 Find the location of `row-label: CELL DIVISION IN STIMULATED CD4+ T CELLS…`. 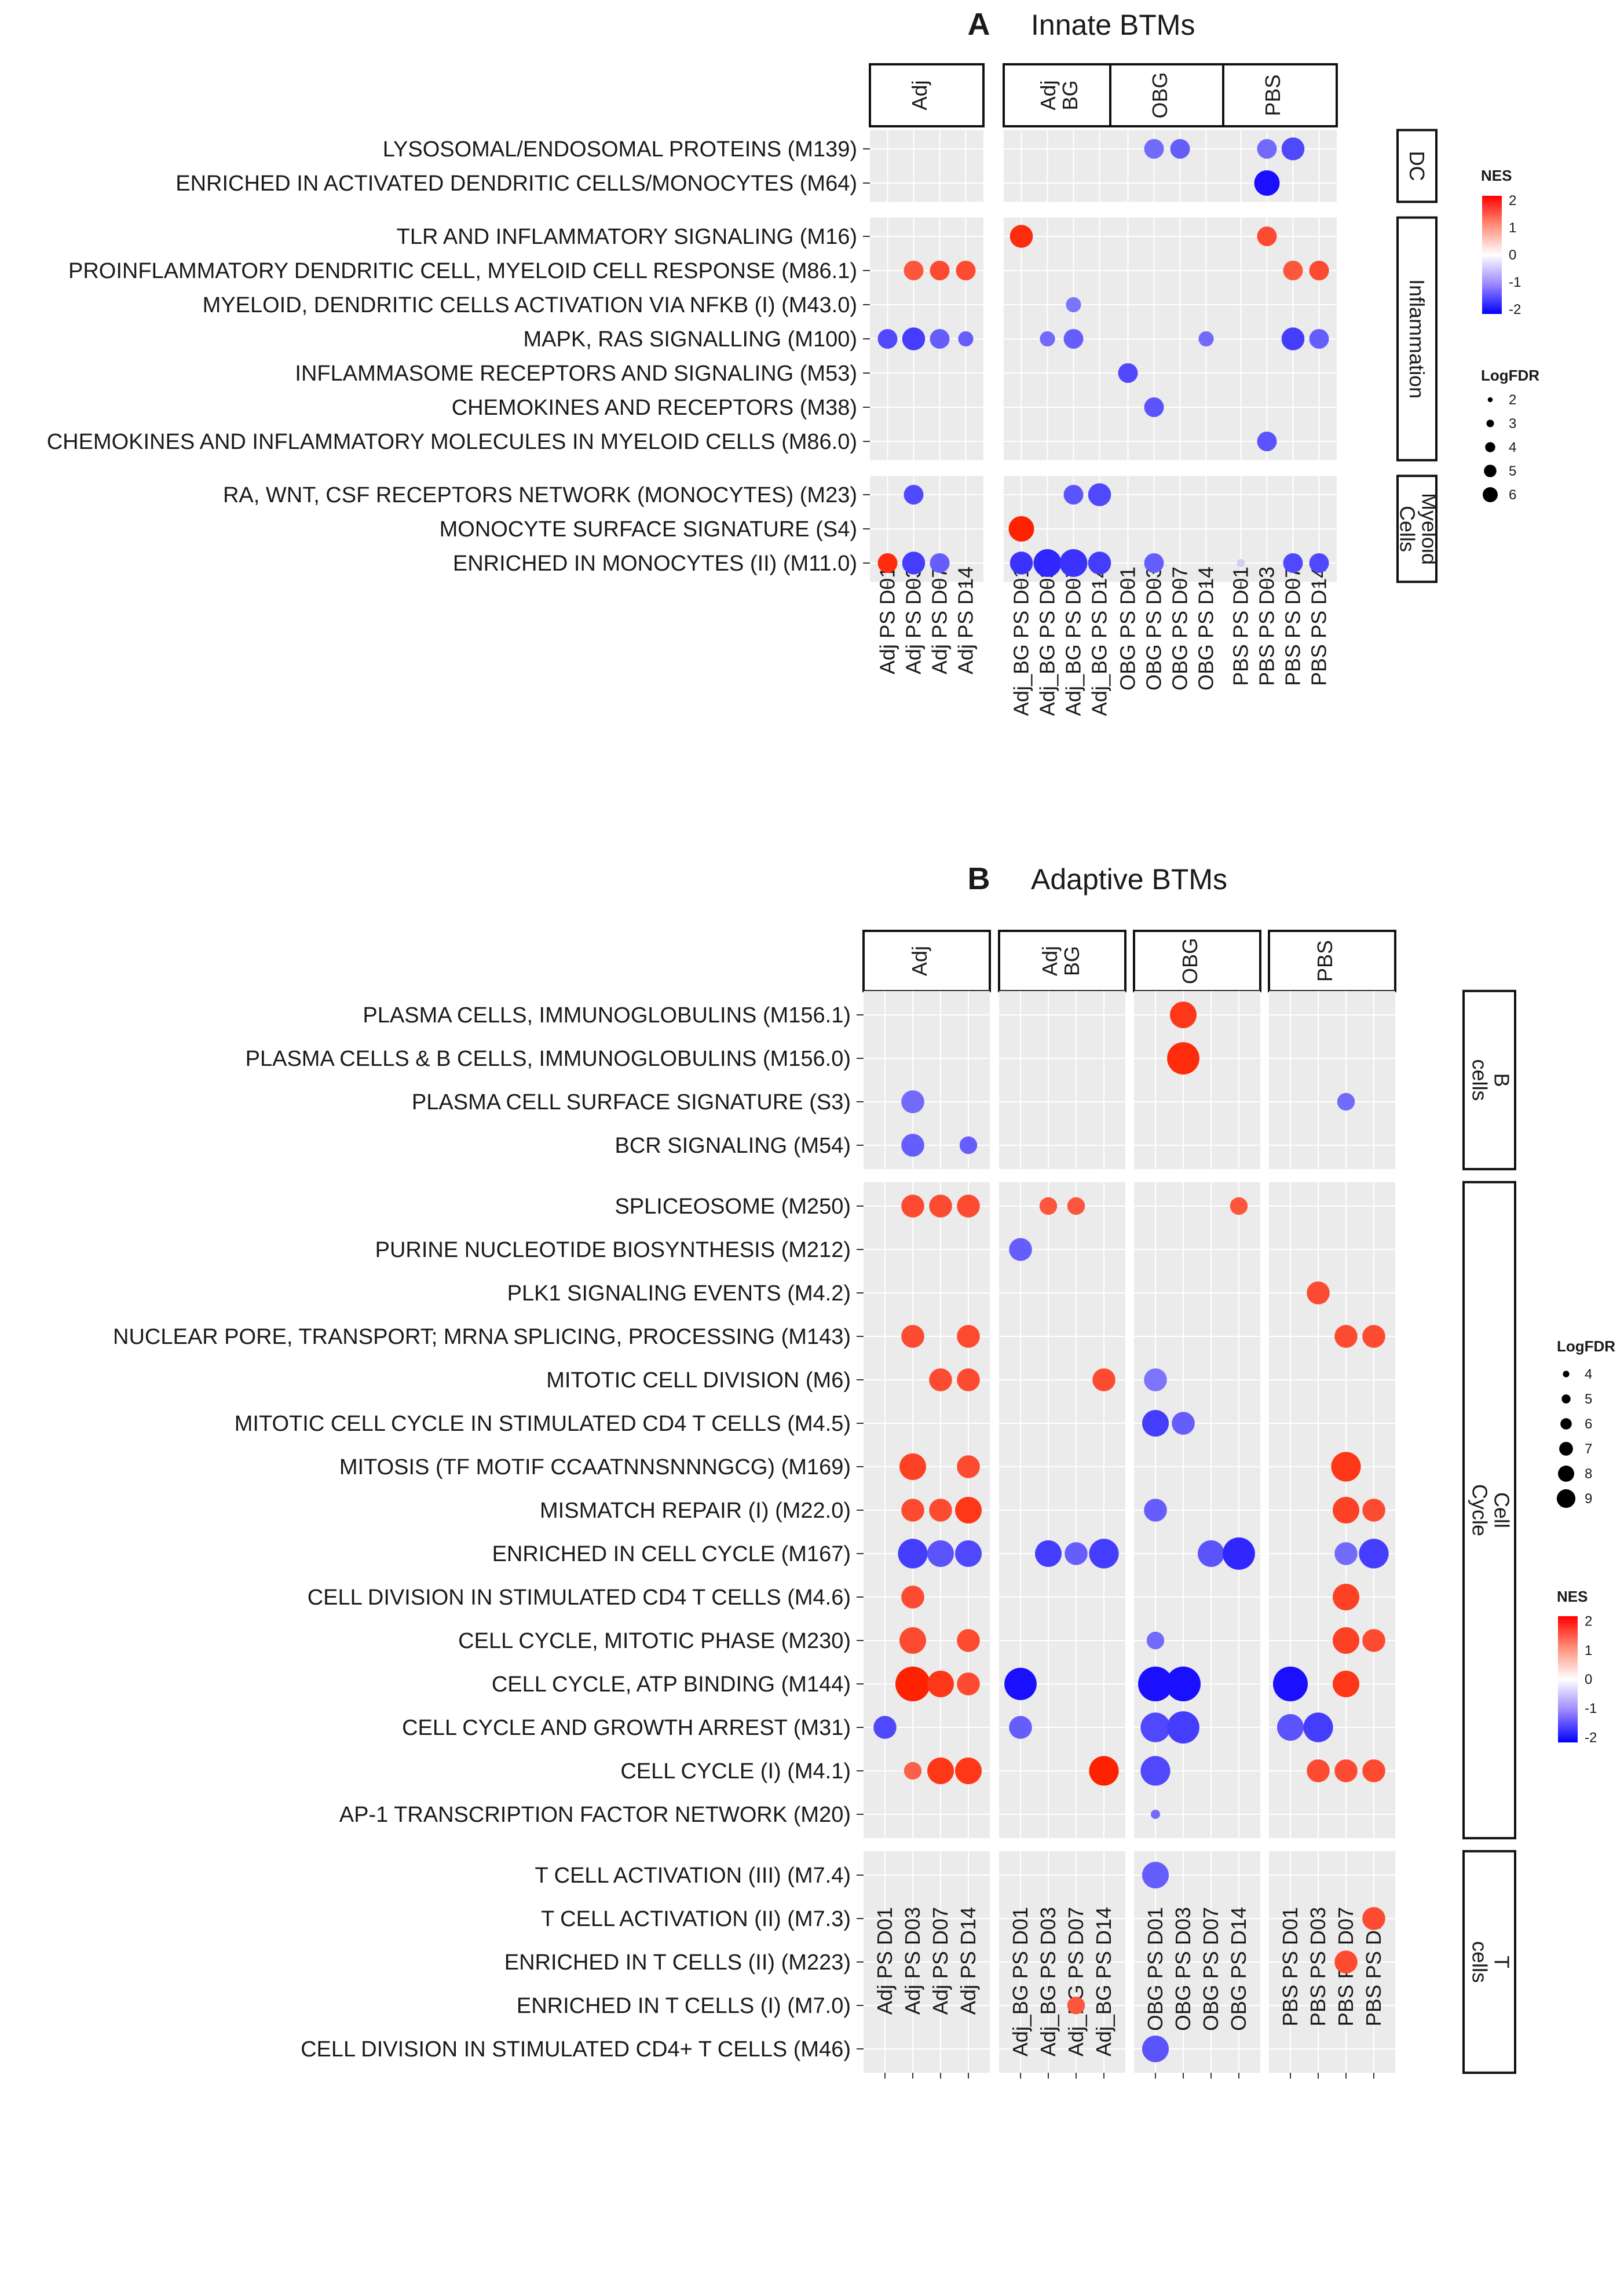

row-label: CELL DIVISION IN STIMULATED CD4+ T CELLS… is located at coordinates (576, 2049).